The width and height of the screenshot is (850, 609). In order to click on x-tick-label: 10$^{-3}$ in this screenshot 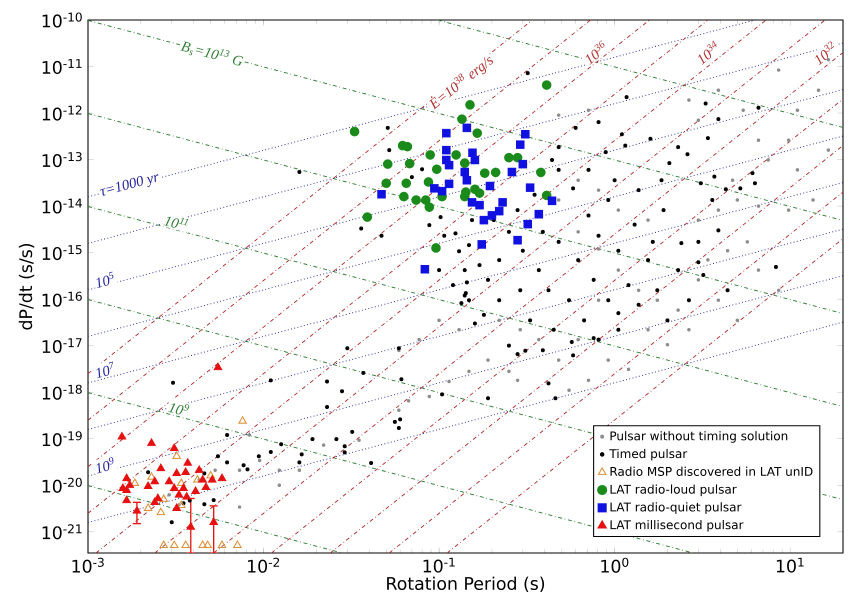, I will do `click(88, 565)`.